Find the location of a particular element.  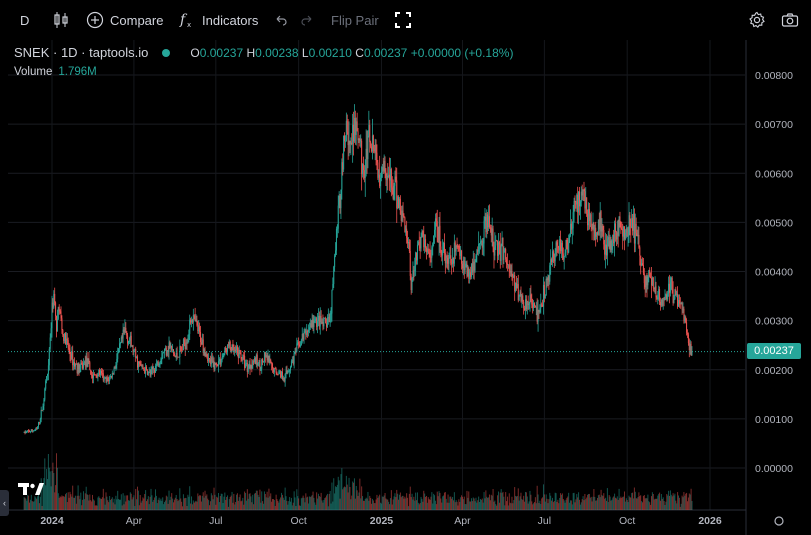

x-tick-label: 2025 is located at coordinates (382, 521).